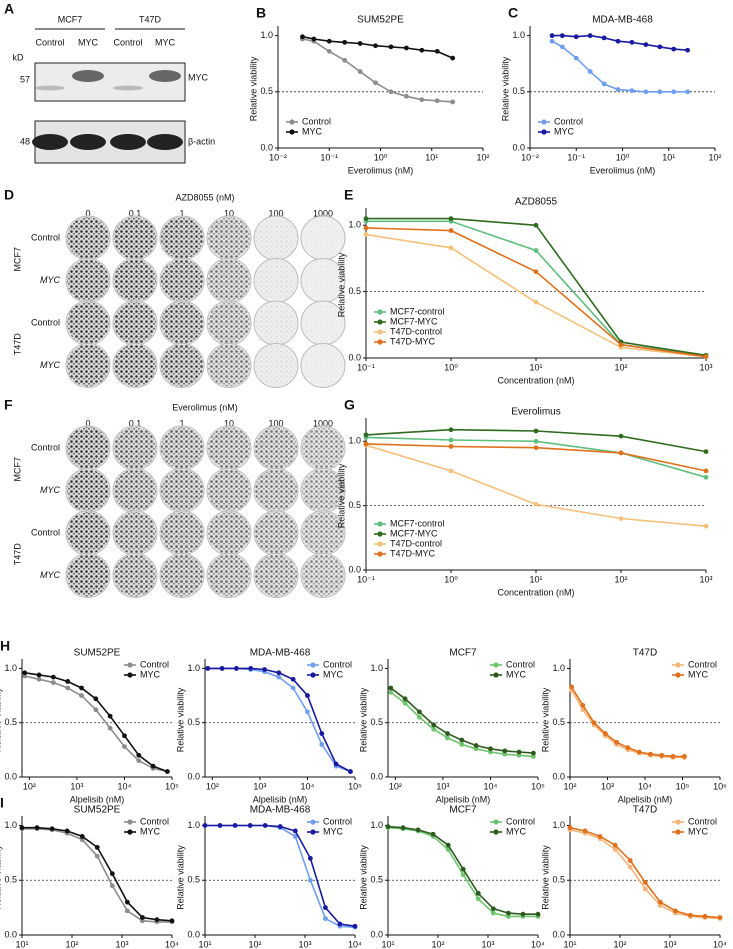 The image size is (733, 949). What do you see at coordinates (205, 407) in the screenshot?
I see `assay-title: Everolimus (nM)` at bounding box center [205, 407].